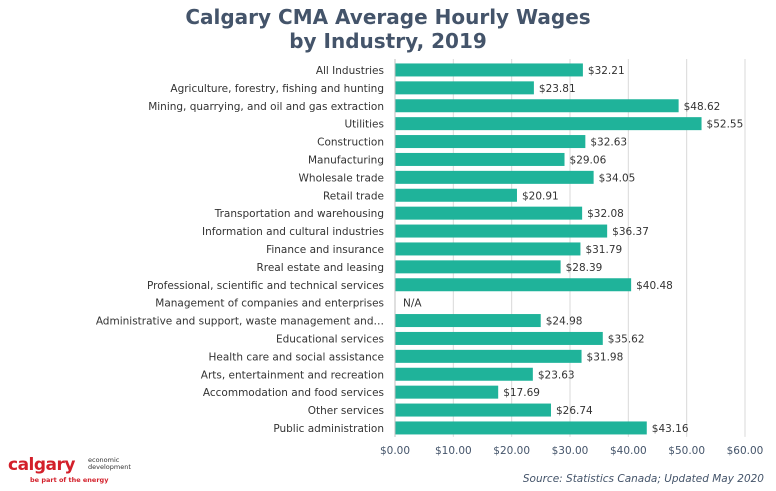  I want to click on category-label: Utilities, so click(364, 125).